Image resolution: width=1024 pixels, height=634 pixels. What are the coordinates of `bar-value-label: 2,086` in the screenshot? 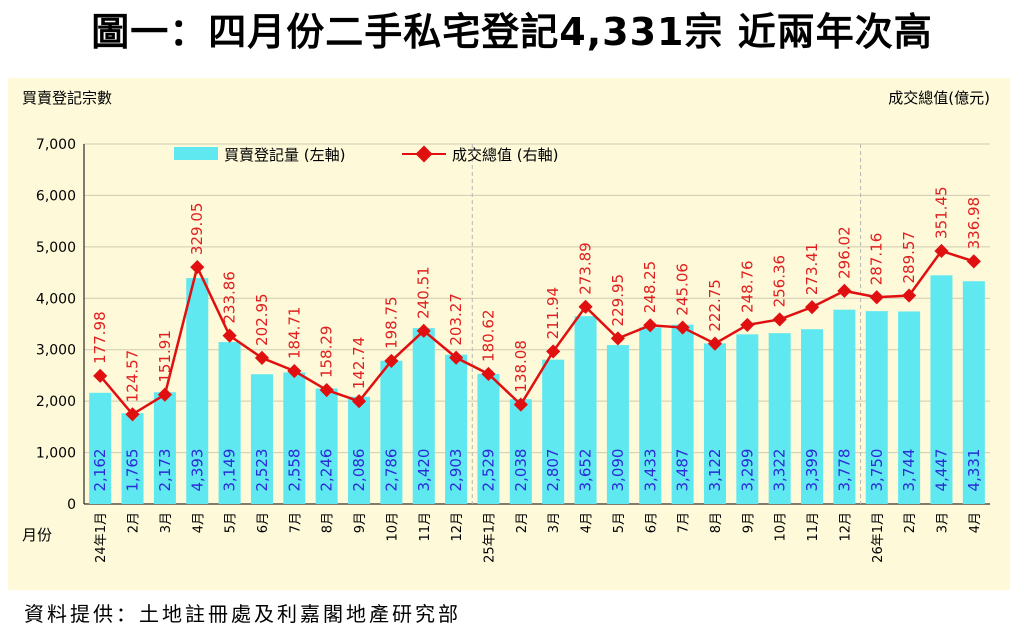 It's located at (359, 470).